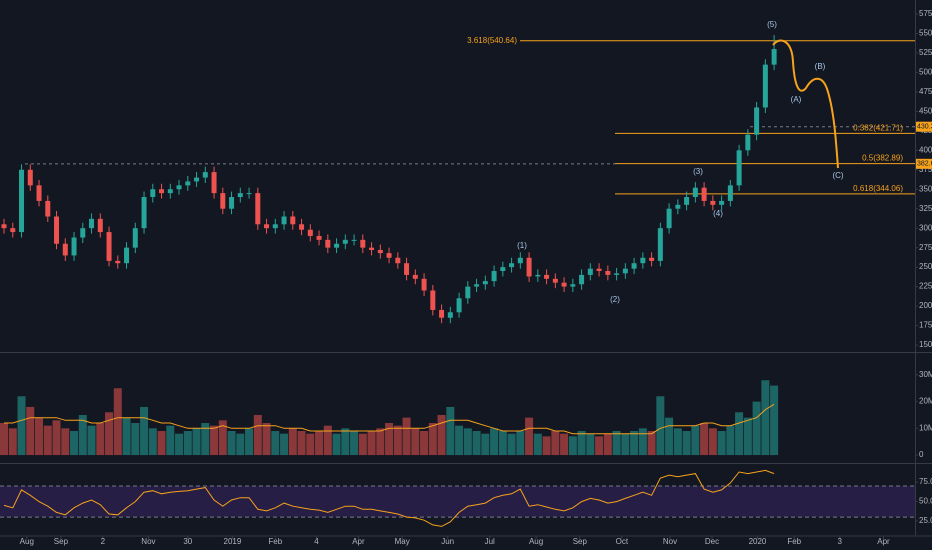 The width and height of the screenshot is (932, 550). What do you see at coordinates (27, 541) in the screenshot?
I see `x-tick-label: Aug` at bounding box center [27, 541].